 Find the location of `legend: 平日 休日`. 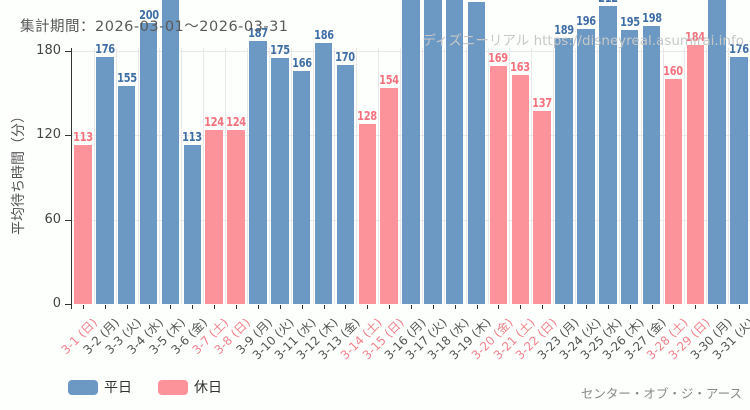

legend: 平日 休日 is located at coordinates (145, 387).